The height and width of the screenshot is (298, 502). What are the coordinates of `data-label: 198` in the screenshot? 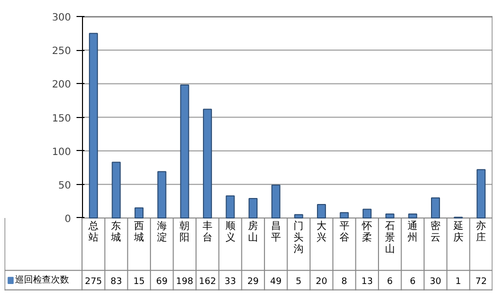 It's located at (185, 281).